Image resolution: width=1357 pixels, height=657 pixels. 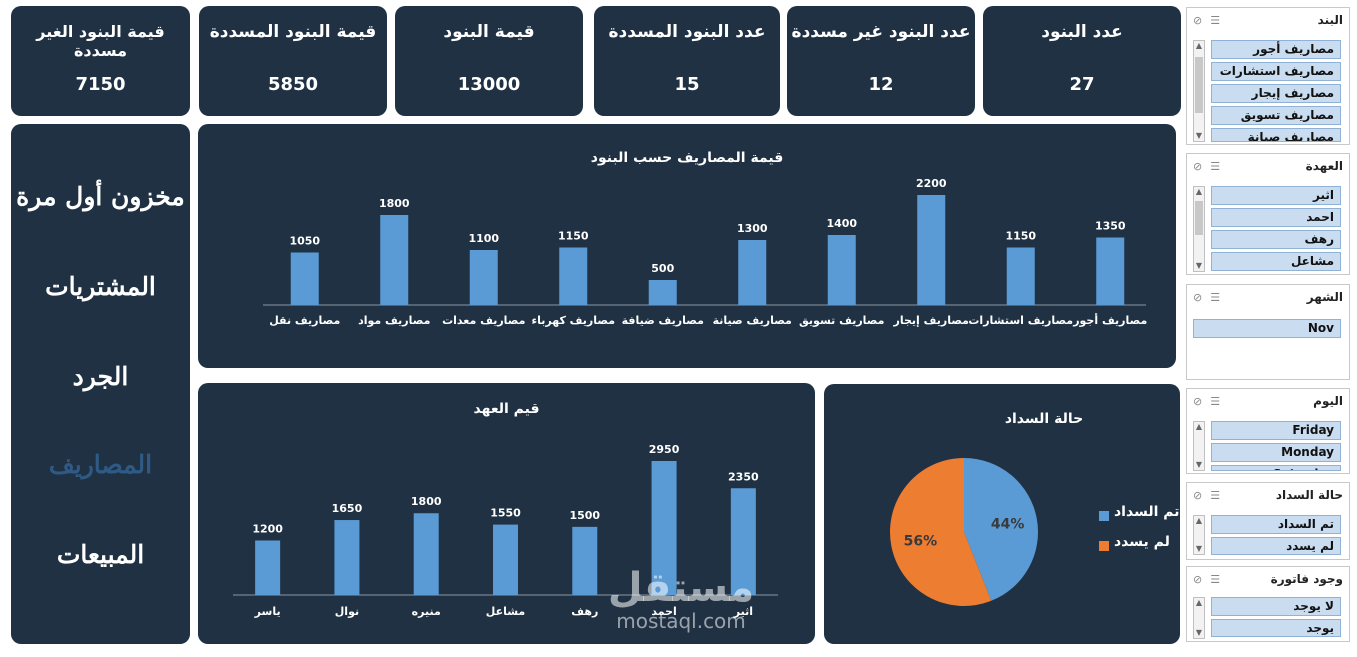 What do you see at coordinates (881, 32) in the screenshot?
I see `kpi-label: عدد البنود غير مسددة` at bounding box center [881, 32].